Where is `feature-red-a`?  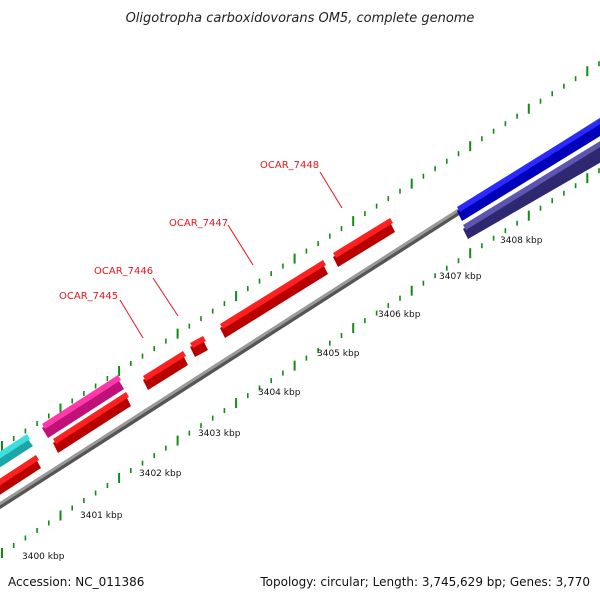 feature-red-a is located at coordinates (20, 476).